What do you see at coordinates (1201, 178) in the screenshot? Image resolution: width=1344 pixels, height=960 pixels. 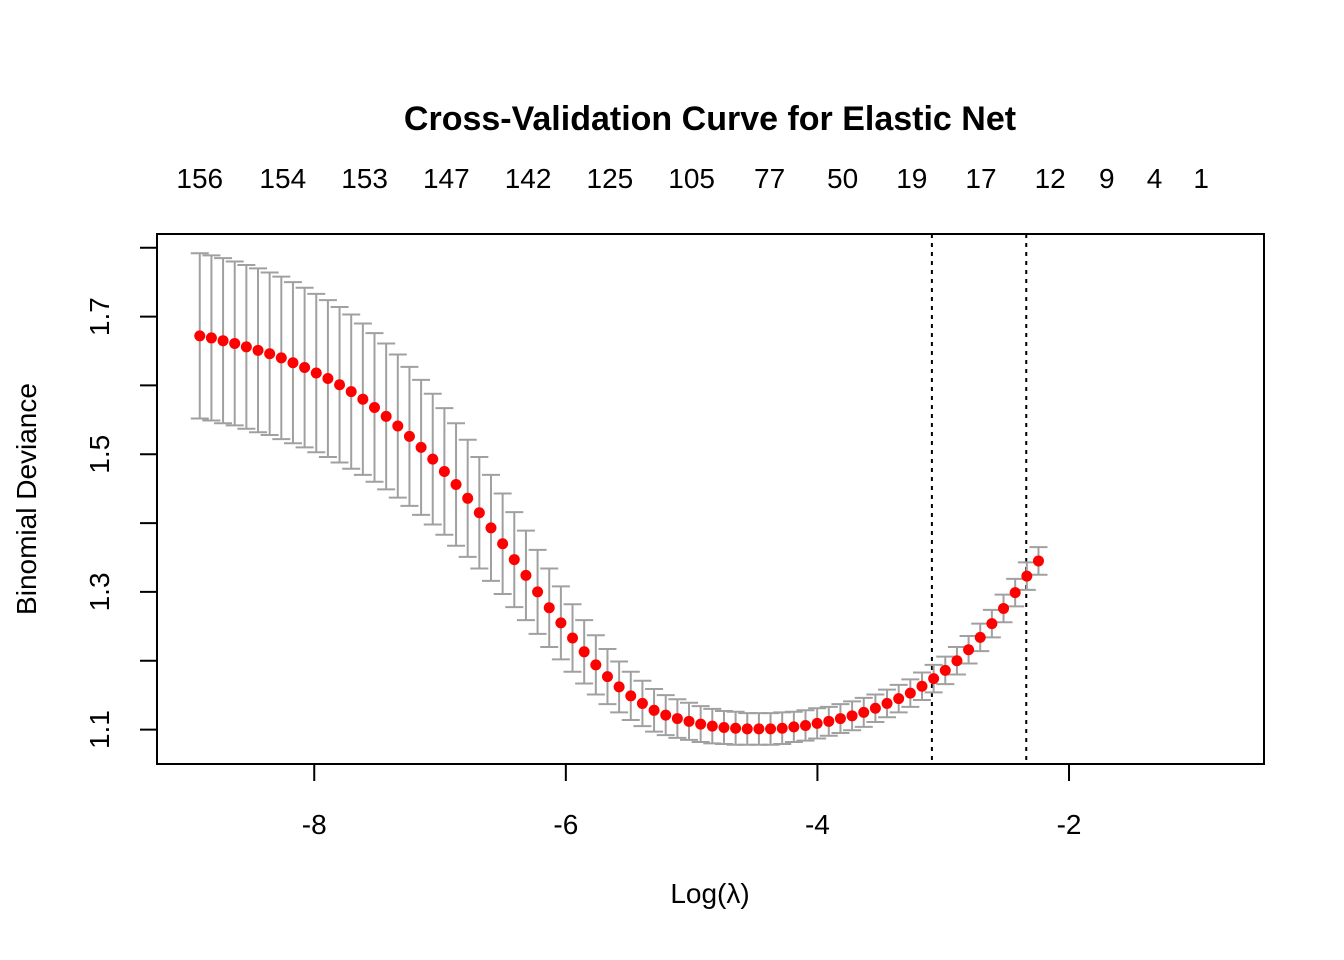 I see `top-axis-label: 1` at bounding box center [1201, 178].